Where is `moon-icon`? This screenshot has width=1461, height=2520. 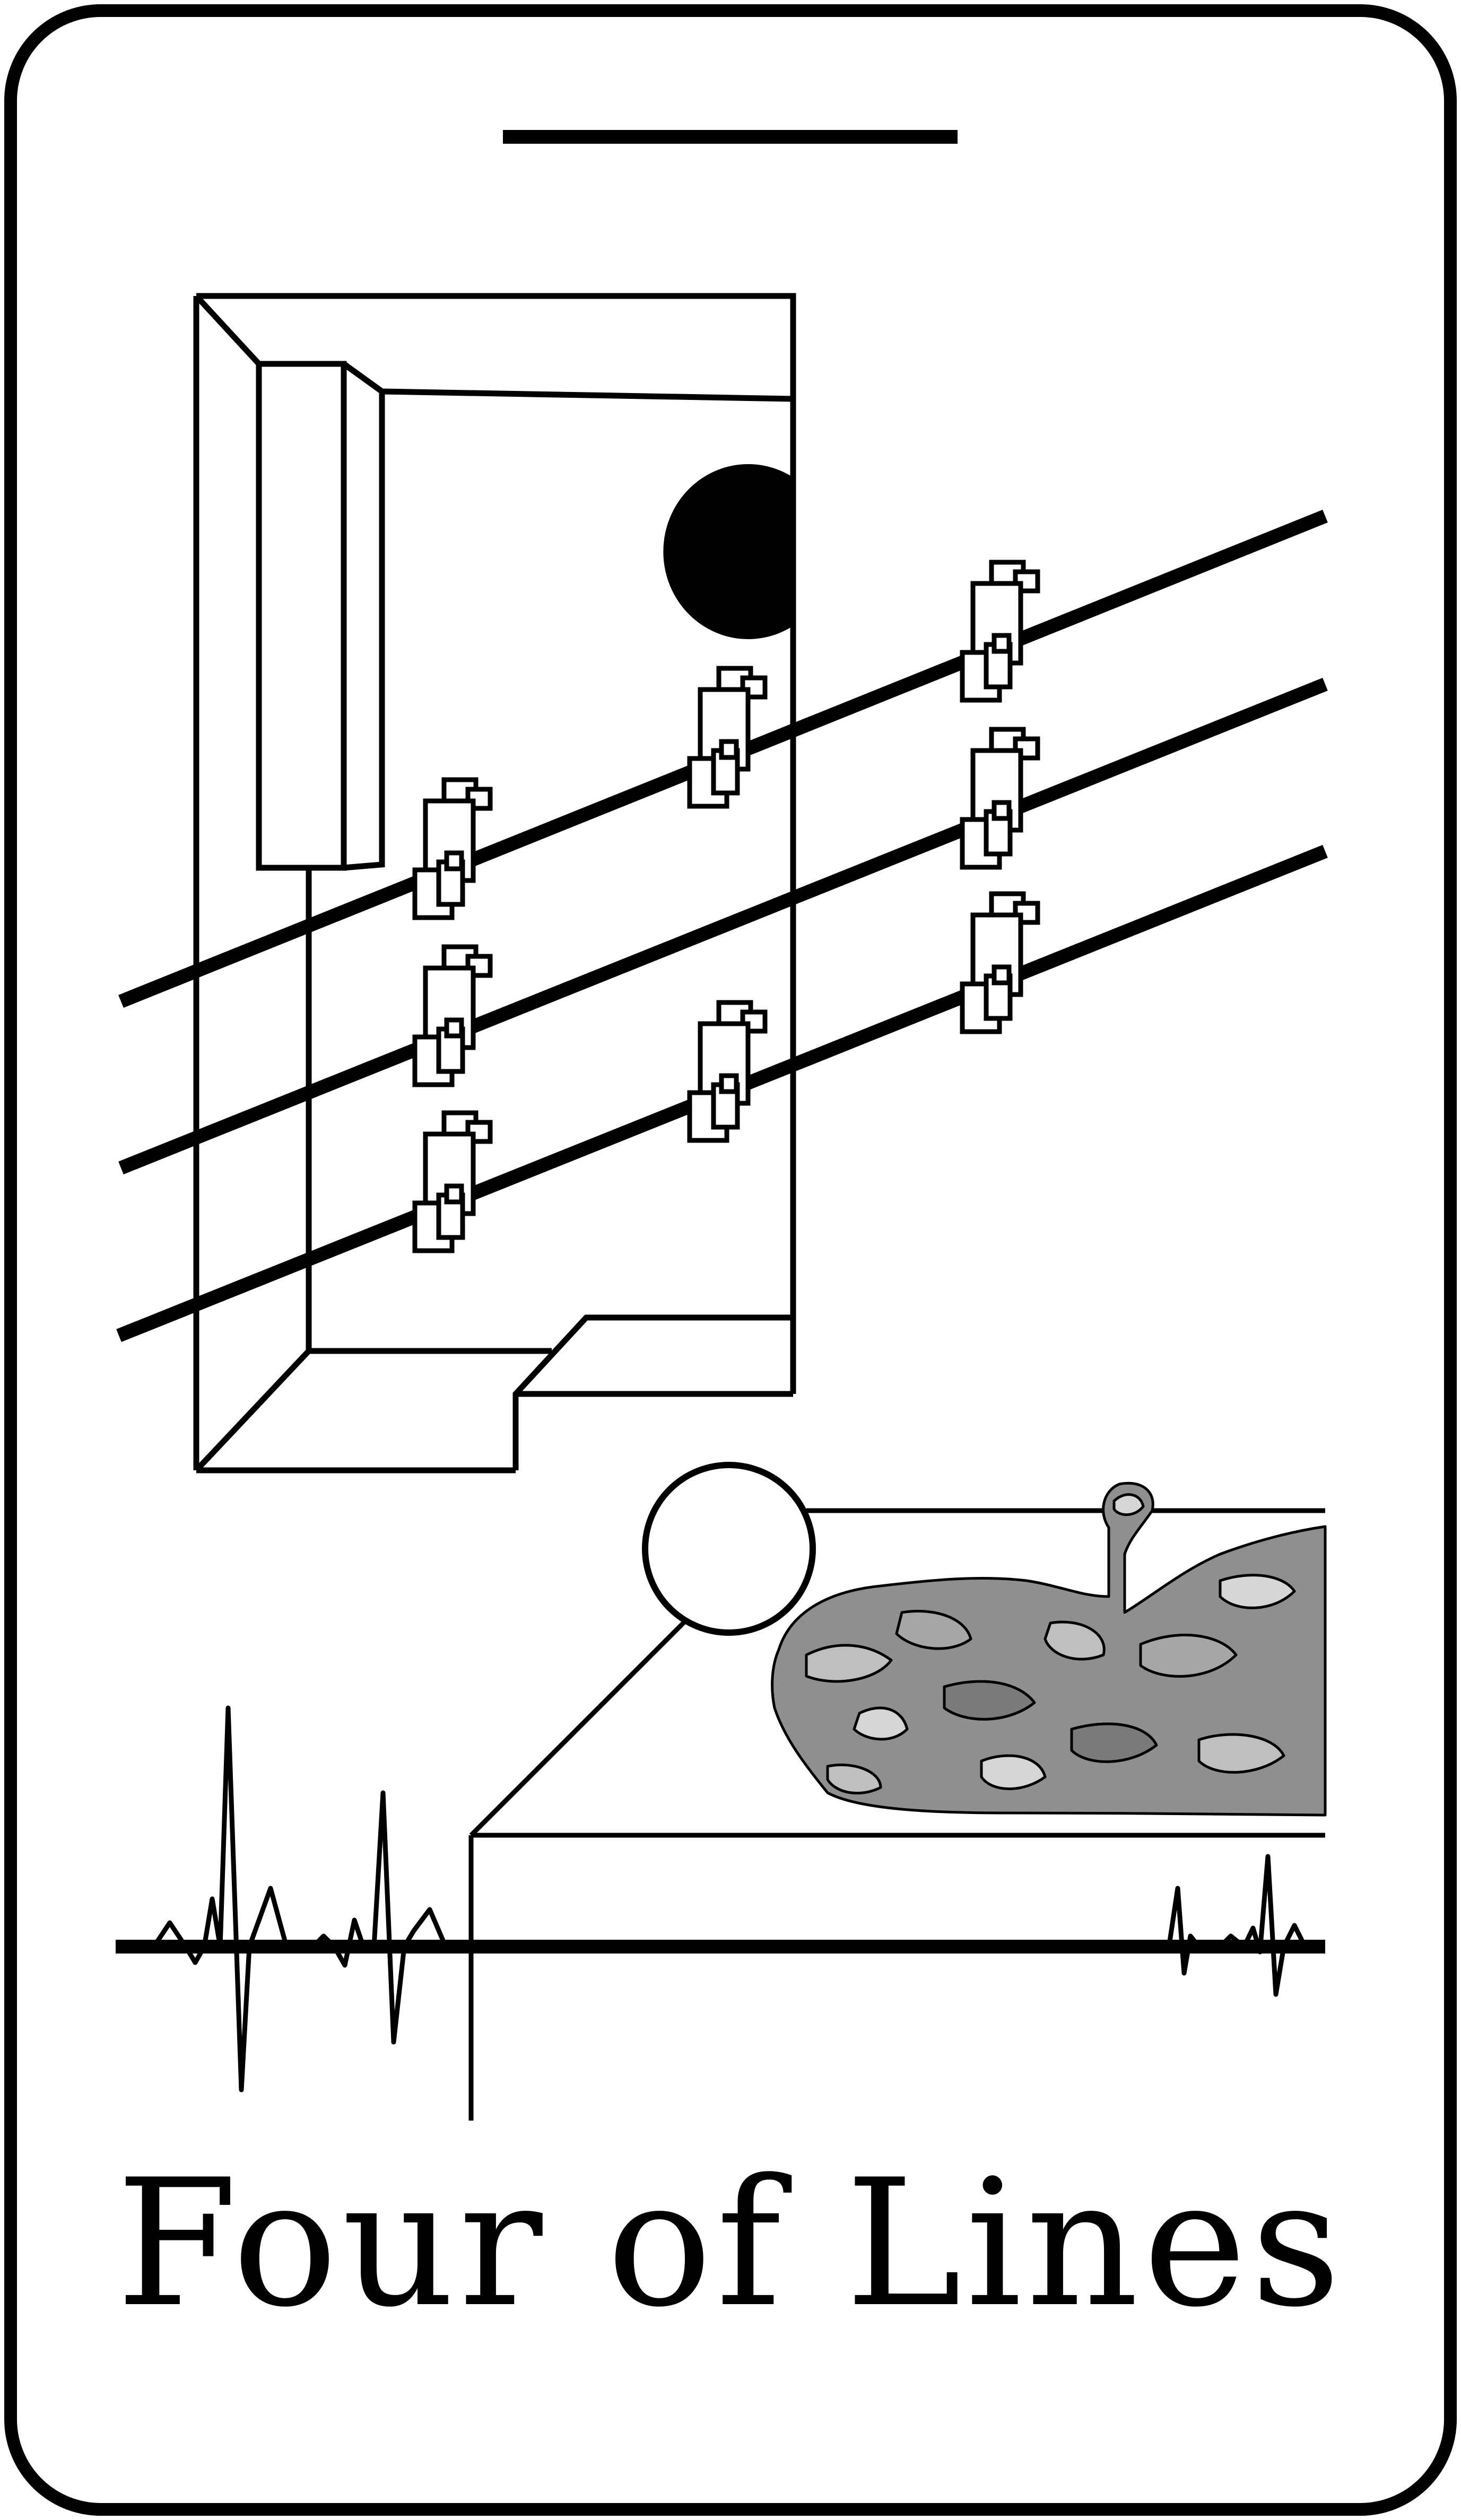
moon-icon is located at coordinates (729, 1549).